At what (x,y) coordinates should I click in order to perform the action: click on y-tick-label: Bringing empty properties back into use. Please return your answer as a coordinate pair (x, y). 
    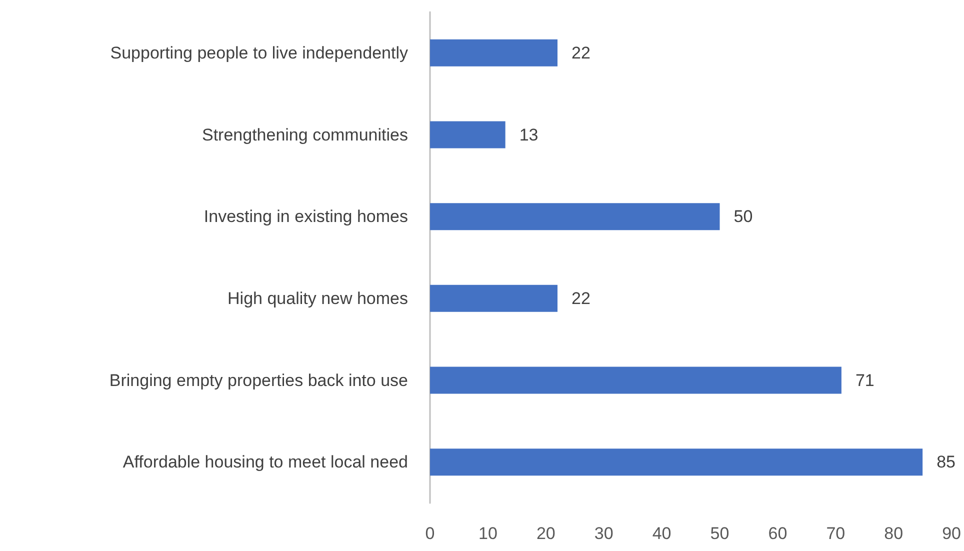
    Looking at the image, I should click on (258, 380).